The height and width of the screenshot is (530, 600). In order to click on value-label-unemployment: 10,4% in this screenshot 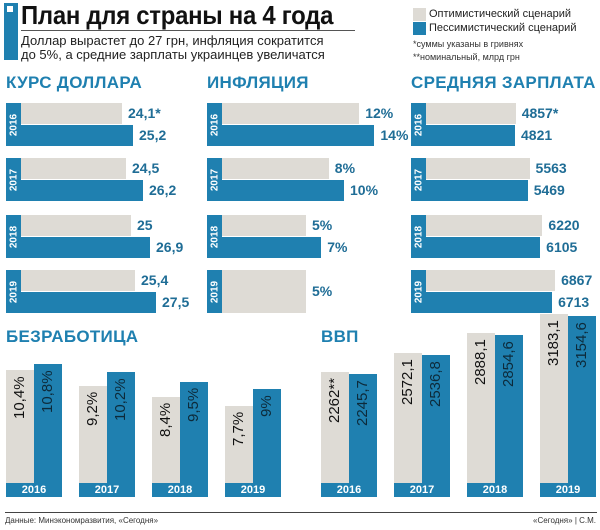, I will do `click(19, 397)`.